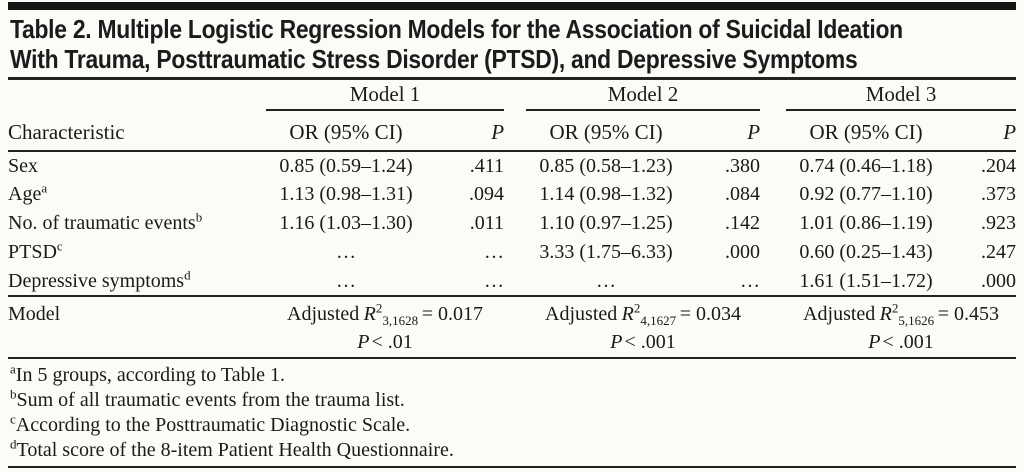 Image resolution: width=1024 pixels, height=472 pixels. Describe the element at coordinates (999, 252) in the screenshot. I see `ptsd-m3-p-value: .247` at that location.